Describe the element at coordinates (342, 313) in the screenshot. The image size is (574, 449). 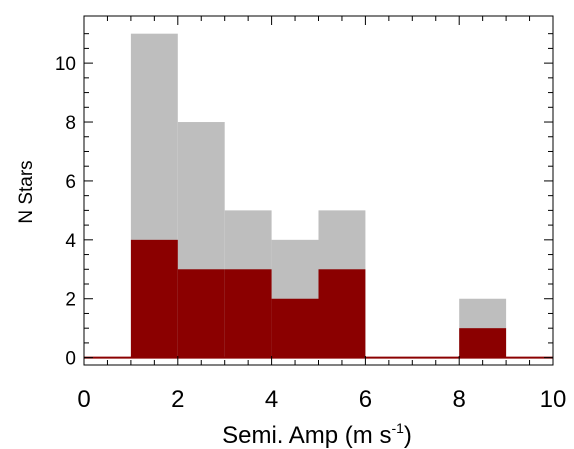
I see `bar-s1-bin5` at that location.